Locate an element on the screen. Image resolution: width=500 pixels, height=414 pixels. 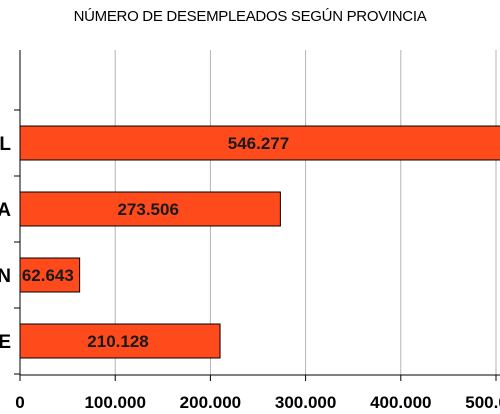
bar-value-label-N: 62.643 is located at coordinates (48, 275).